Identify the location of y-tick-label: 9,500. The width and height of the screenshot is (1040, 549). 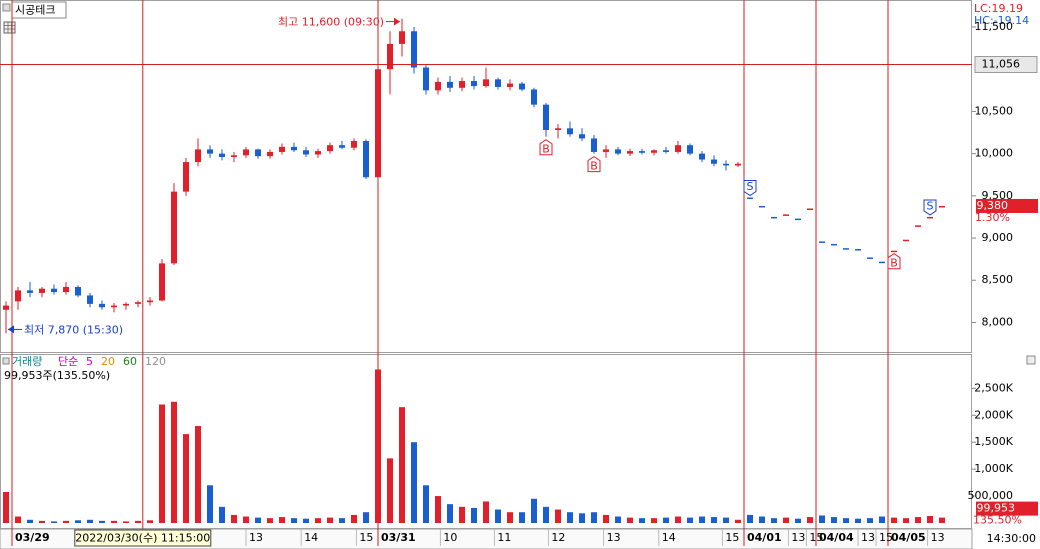
(998, 195).